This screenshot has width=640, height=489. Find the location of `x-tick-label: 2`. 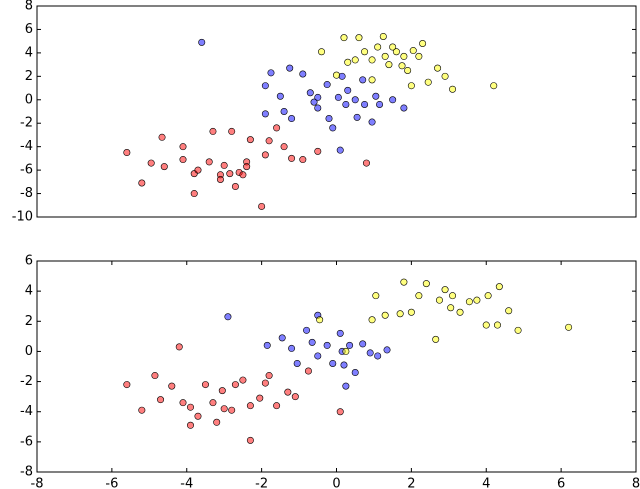

x-tick-label: 2 is located at coordinates (411, 483).